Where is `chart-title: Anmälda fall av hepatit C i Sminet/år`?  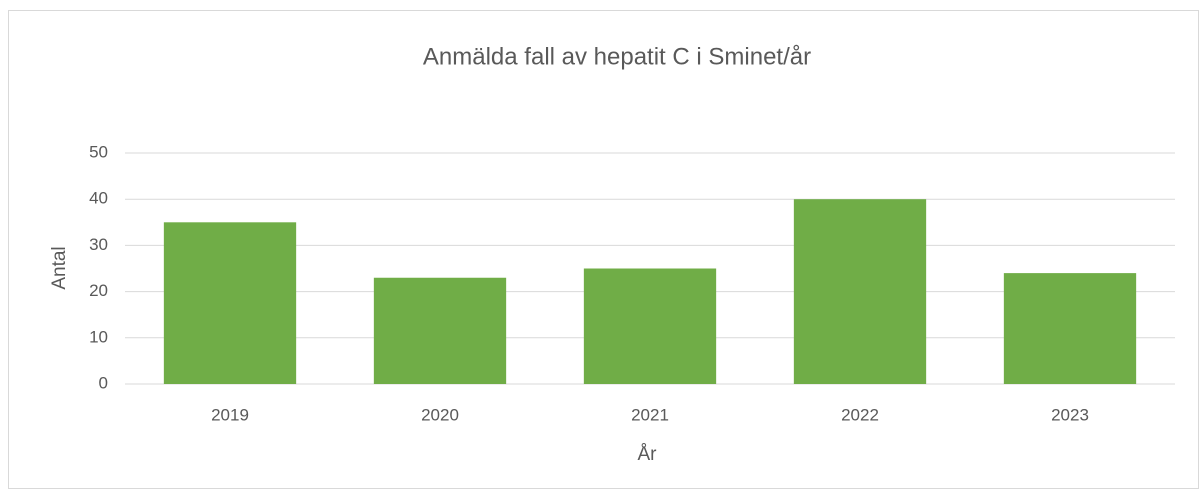 chart-title: Anmälda fall av hepatit C i Sminet/år is located at coordinates (617, 56).